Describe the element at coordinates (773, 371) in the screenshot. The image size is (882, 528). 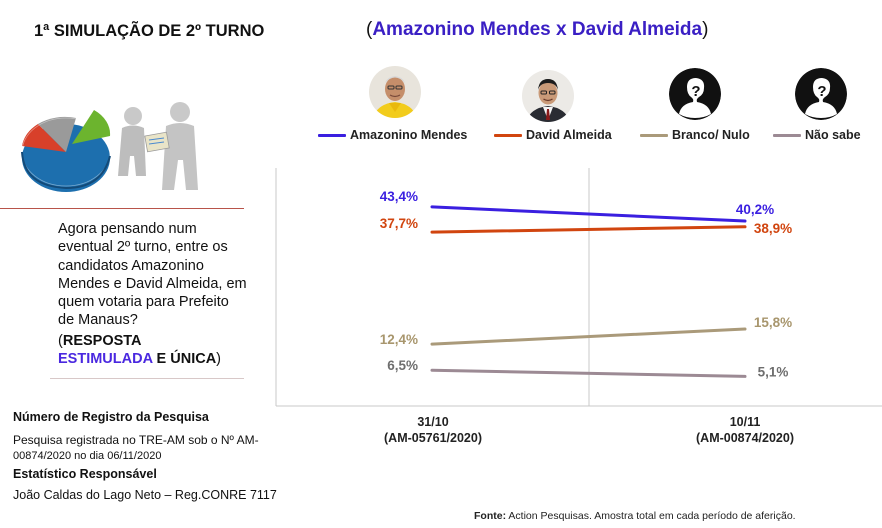
I see `data-label: 5,1%` at that location.